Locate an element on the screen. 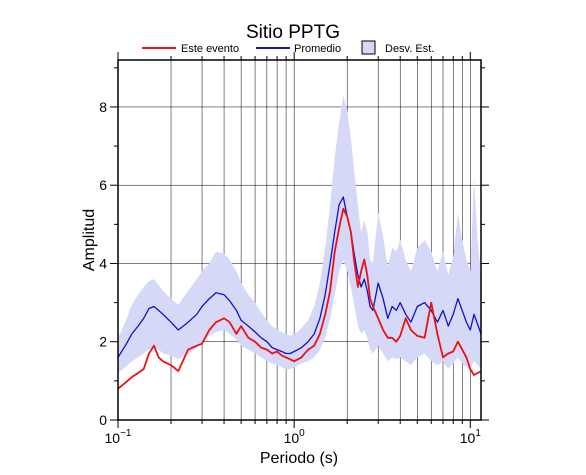 The width and height of the screenshot is (586, 475). y-axis-label: Amplitud is located at coordinates (89, 240).